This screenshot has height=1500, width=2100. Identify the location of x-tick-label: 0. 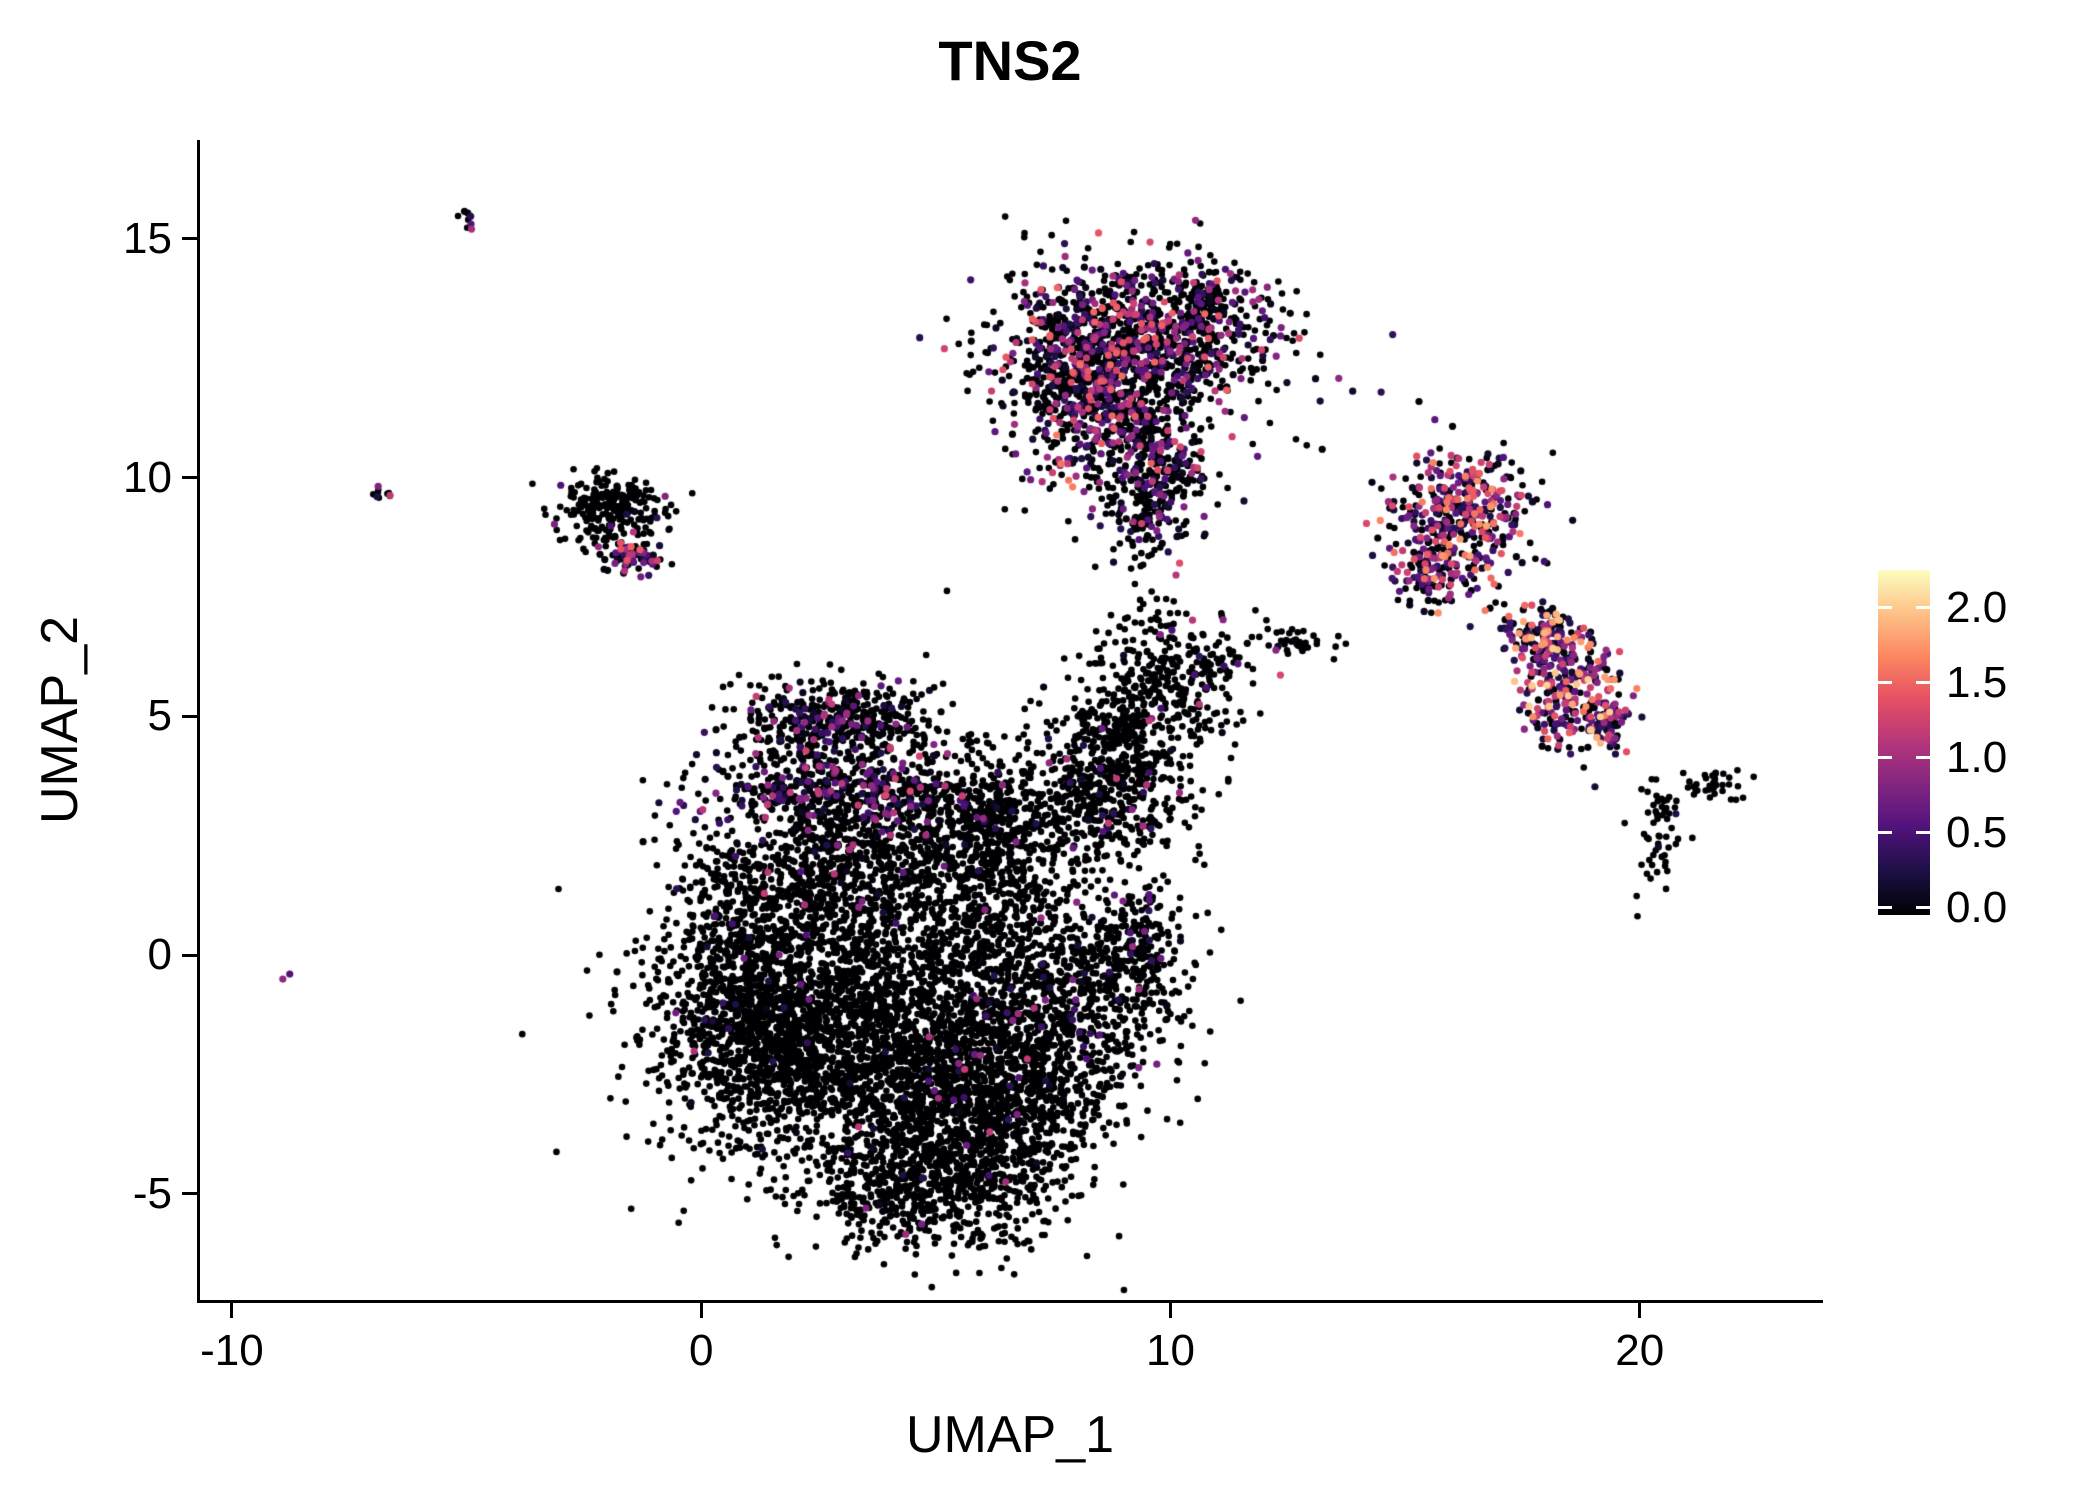
(701, 1350).